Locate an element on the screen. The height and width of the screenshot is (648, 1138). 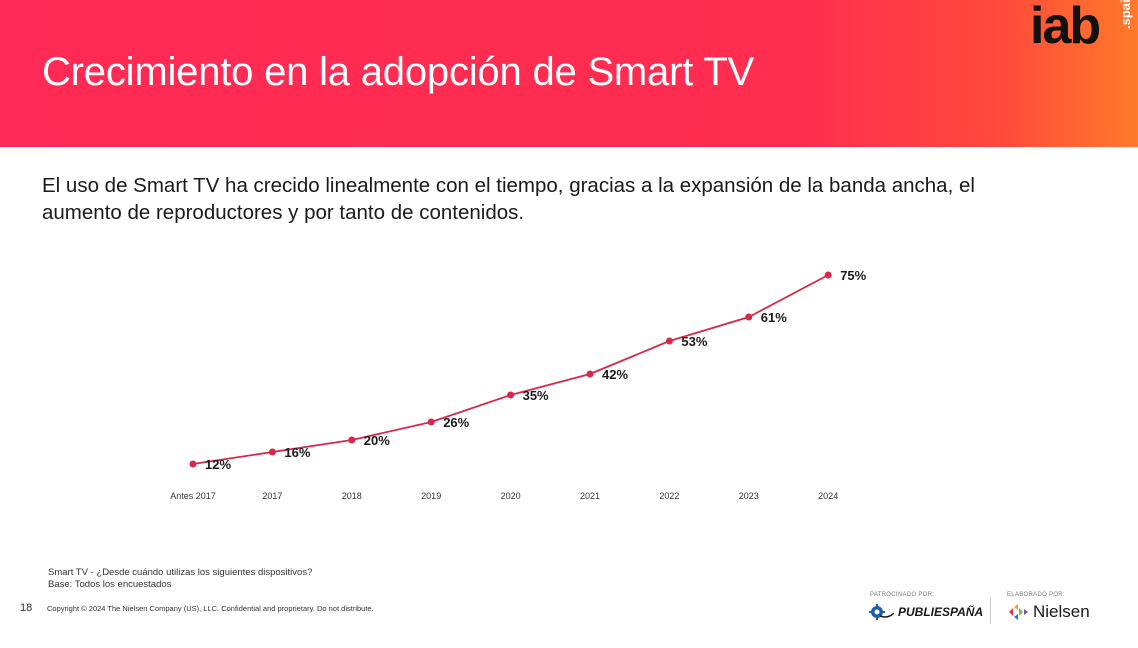
page-number: 18 is located at coordinates (26, 608).